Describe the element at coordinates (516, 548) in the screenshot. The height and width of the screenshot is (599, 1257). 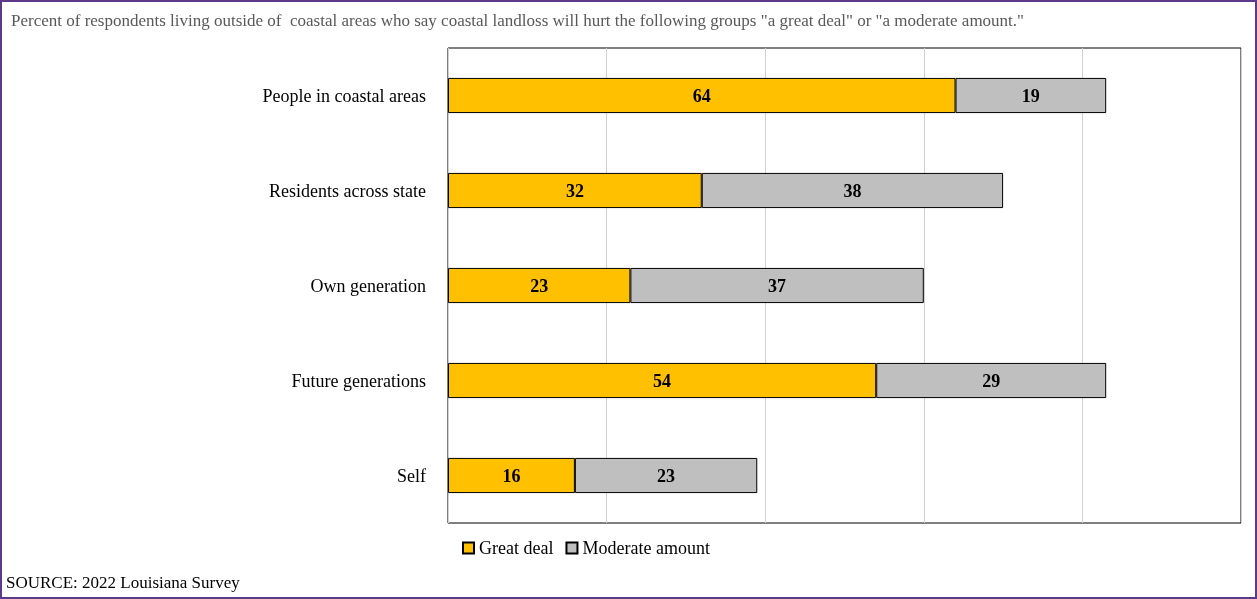
I see `legend-label: Great deal` at that location.